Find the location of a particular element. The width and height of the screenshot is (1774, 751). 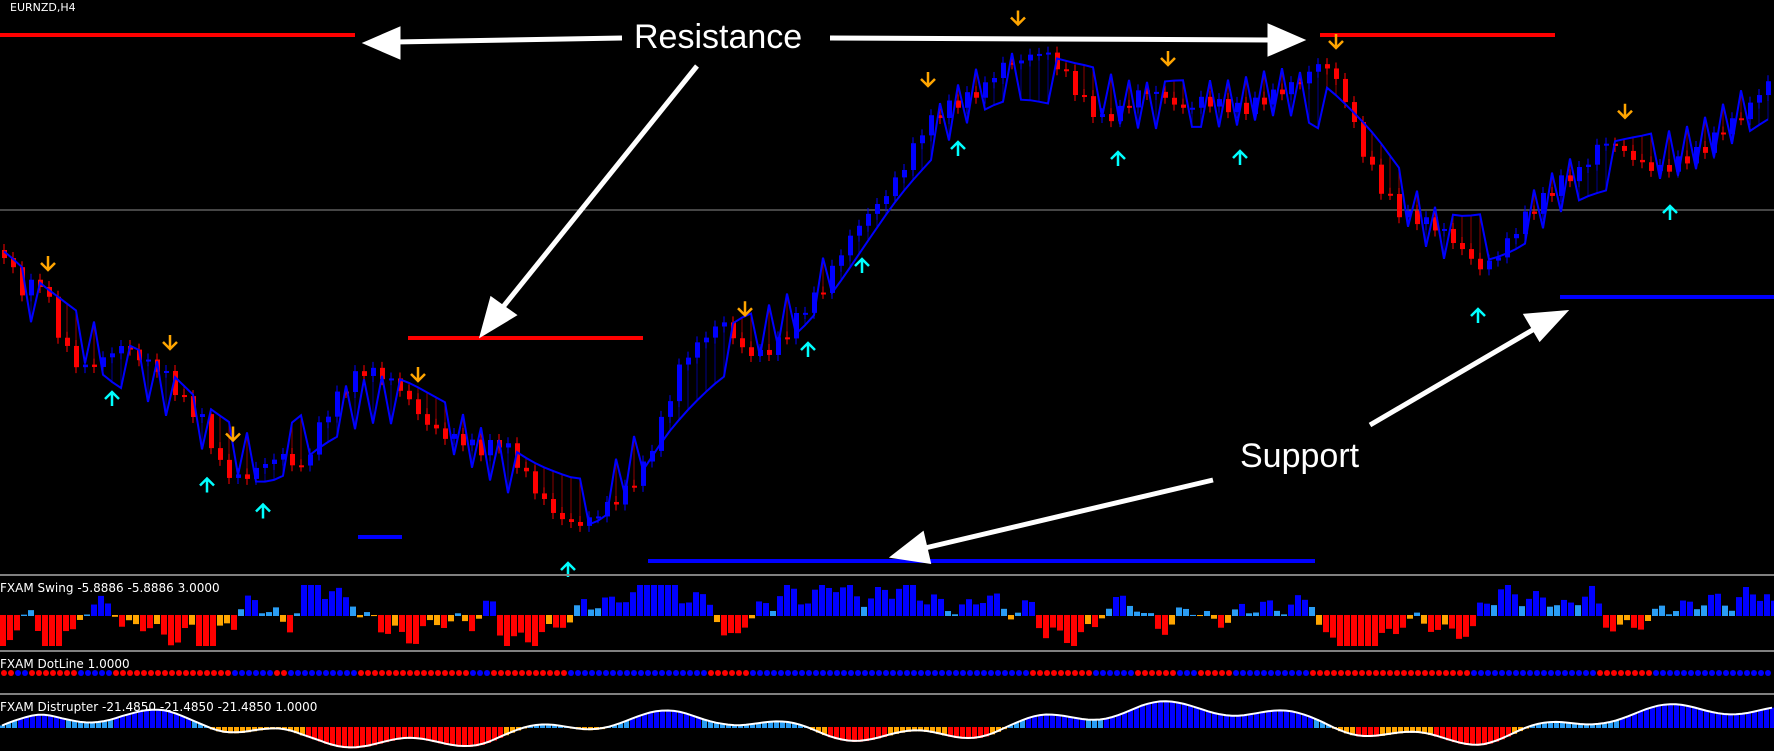

arrow-resistance-down is located at coordinates (600, 186).